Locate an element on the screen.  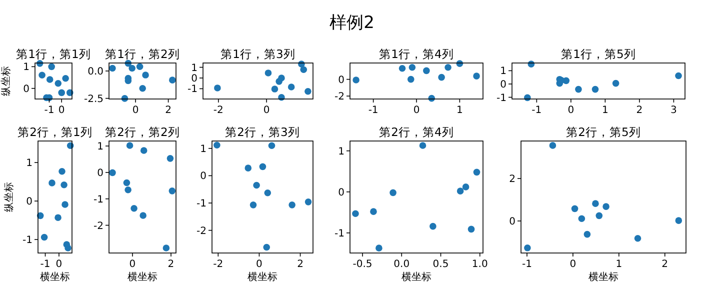
chart-title: 第1行，第2列 is located at coordinates (142, 54).